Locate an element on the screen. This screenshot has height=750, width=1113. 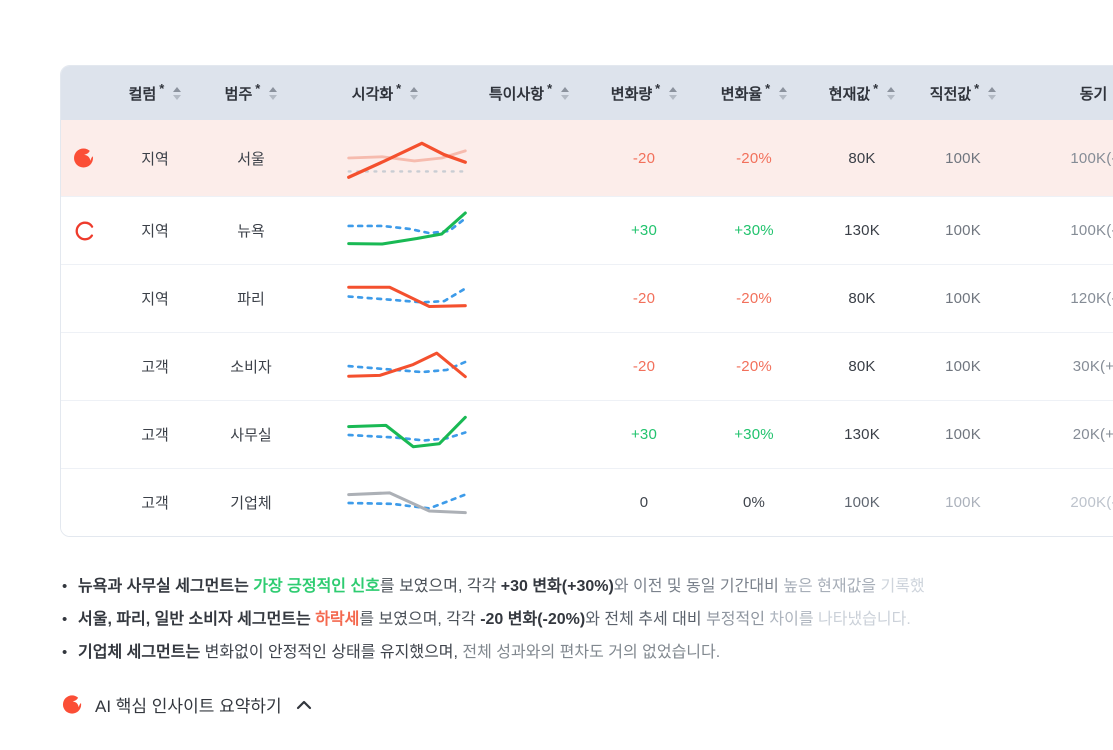
header-category: 범주 * is located at coordinates (251, 92).